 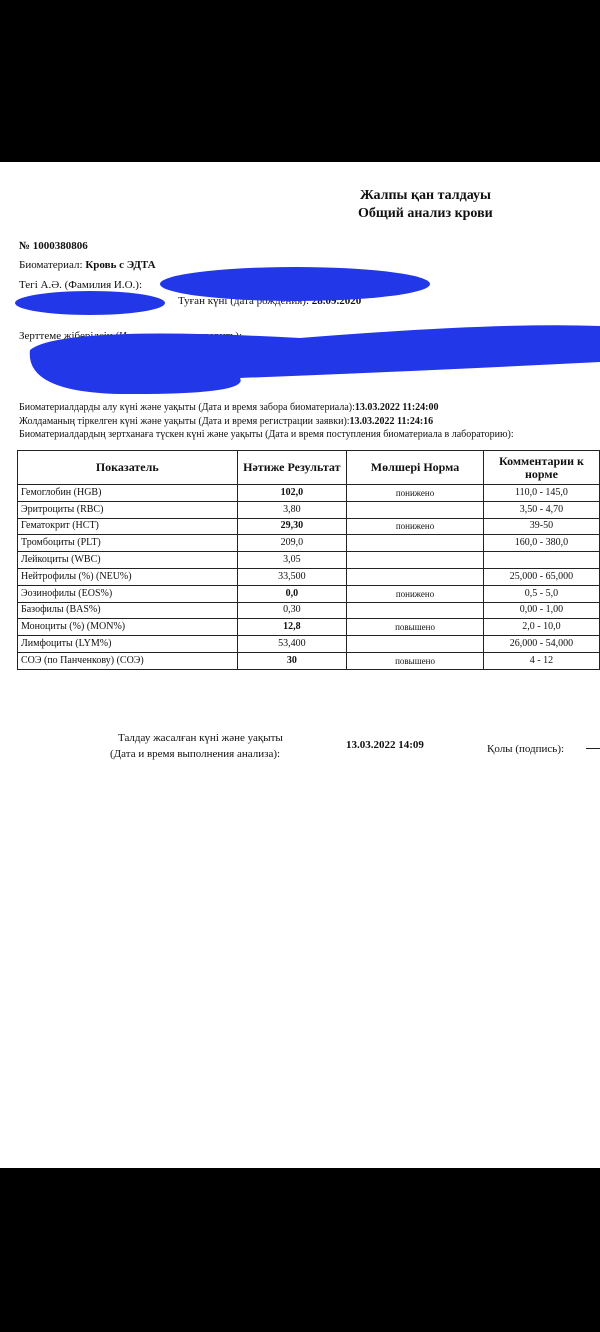 I want to click on table-row: Тромбоциты (PLT) 209,0 160,0 - 380,0, so click(x=308, y=543).